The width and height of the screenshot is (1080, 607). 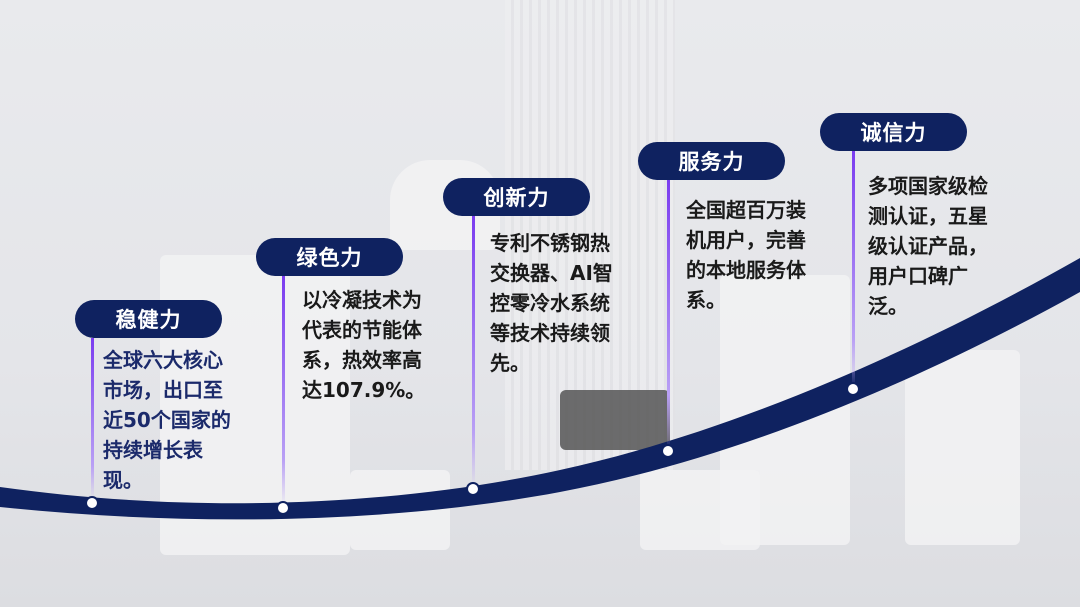 I want to click on milestone-title-4: 服务力, so click(x=711, y=161).